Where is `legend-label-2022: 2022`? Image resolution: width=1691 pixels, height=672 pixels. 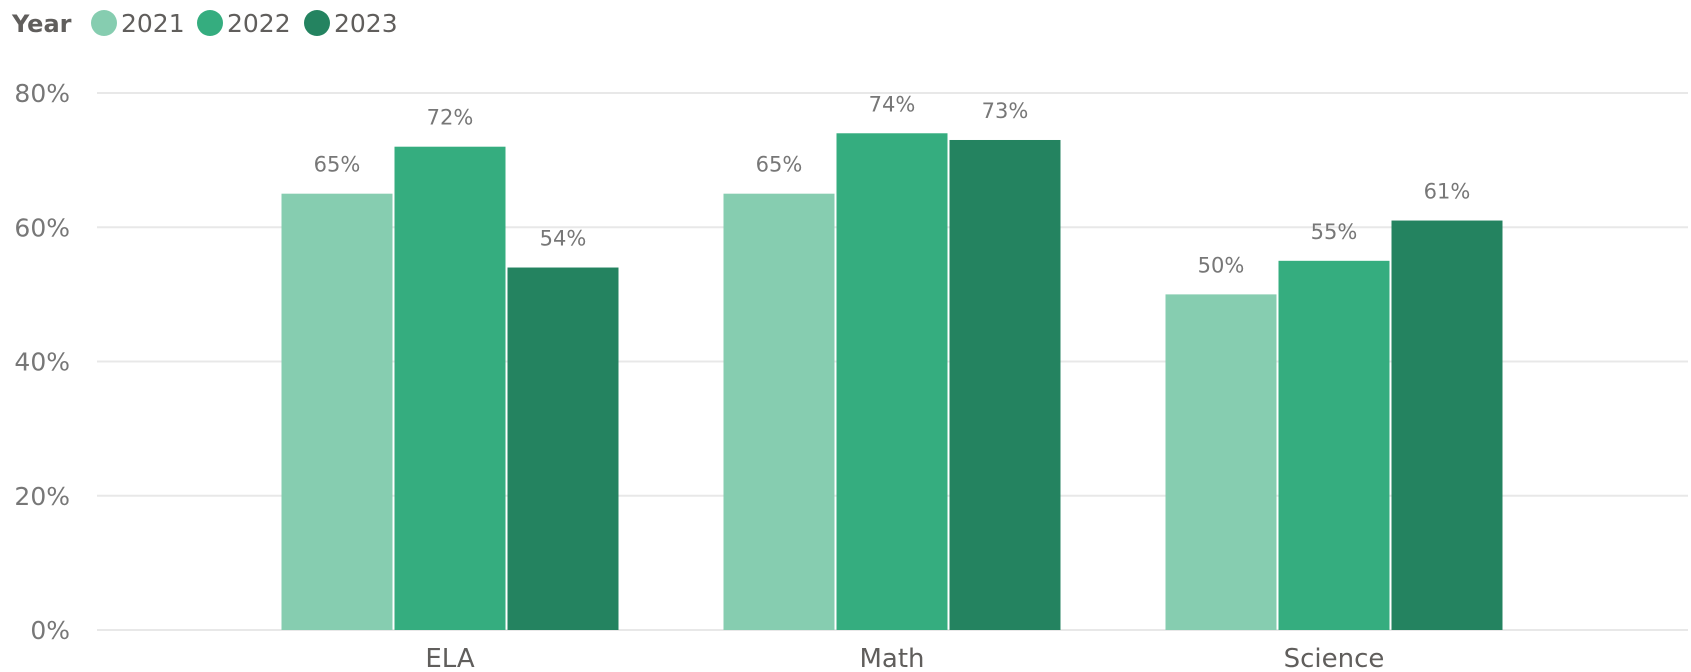
legend-label-2022: 2022 is located at coordinates (259, 23).